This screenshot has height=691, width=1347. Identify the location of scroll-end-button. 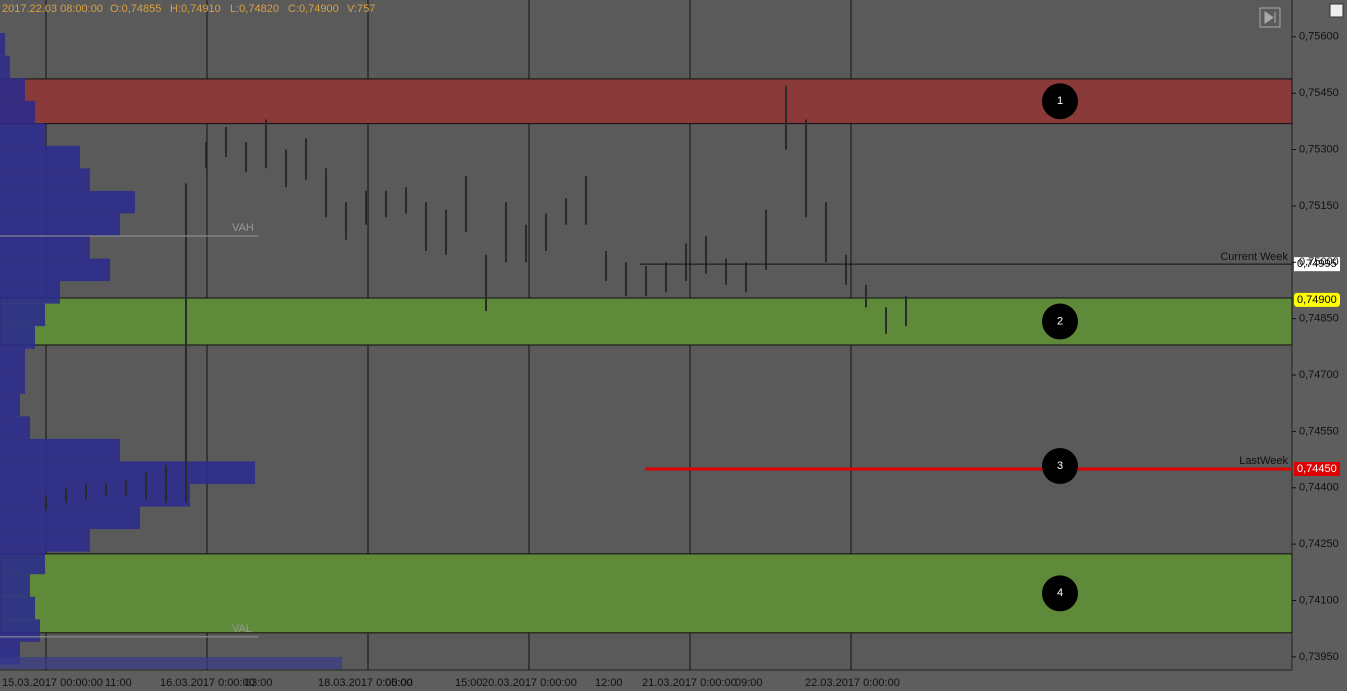
(1270, 17).